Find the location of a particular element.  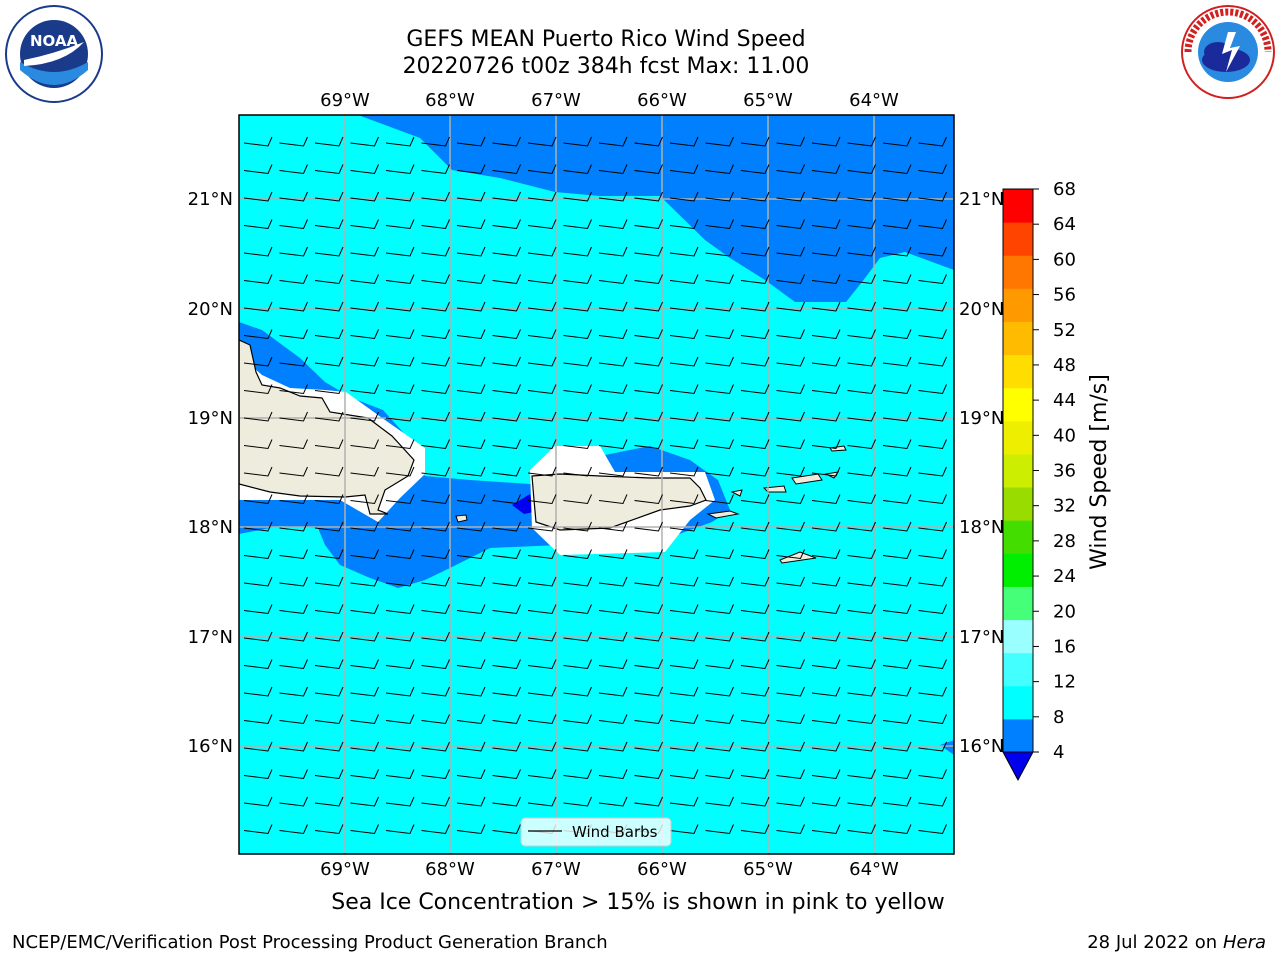

lon-tick-top: 65°W is located at coordinates (768, 100).